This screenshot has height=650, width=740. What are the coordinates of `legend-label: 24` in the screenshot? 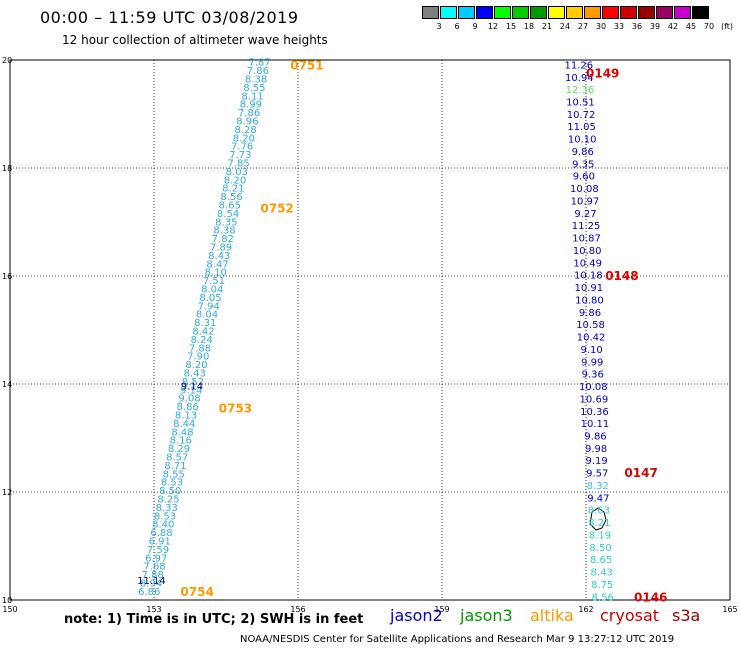 It's located at (565, 26).